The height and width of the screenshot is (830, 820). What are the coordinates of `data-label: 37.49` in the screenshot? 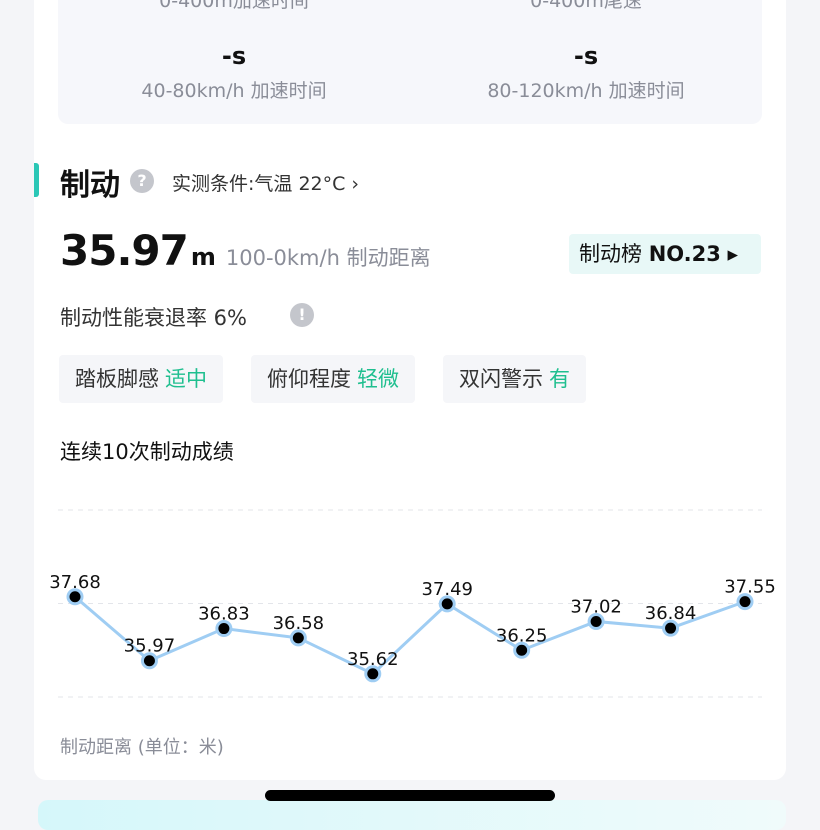 It's located at (447, 589).